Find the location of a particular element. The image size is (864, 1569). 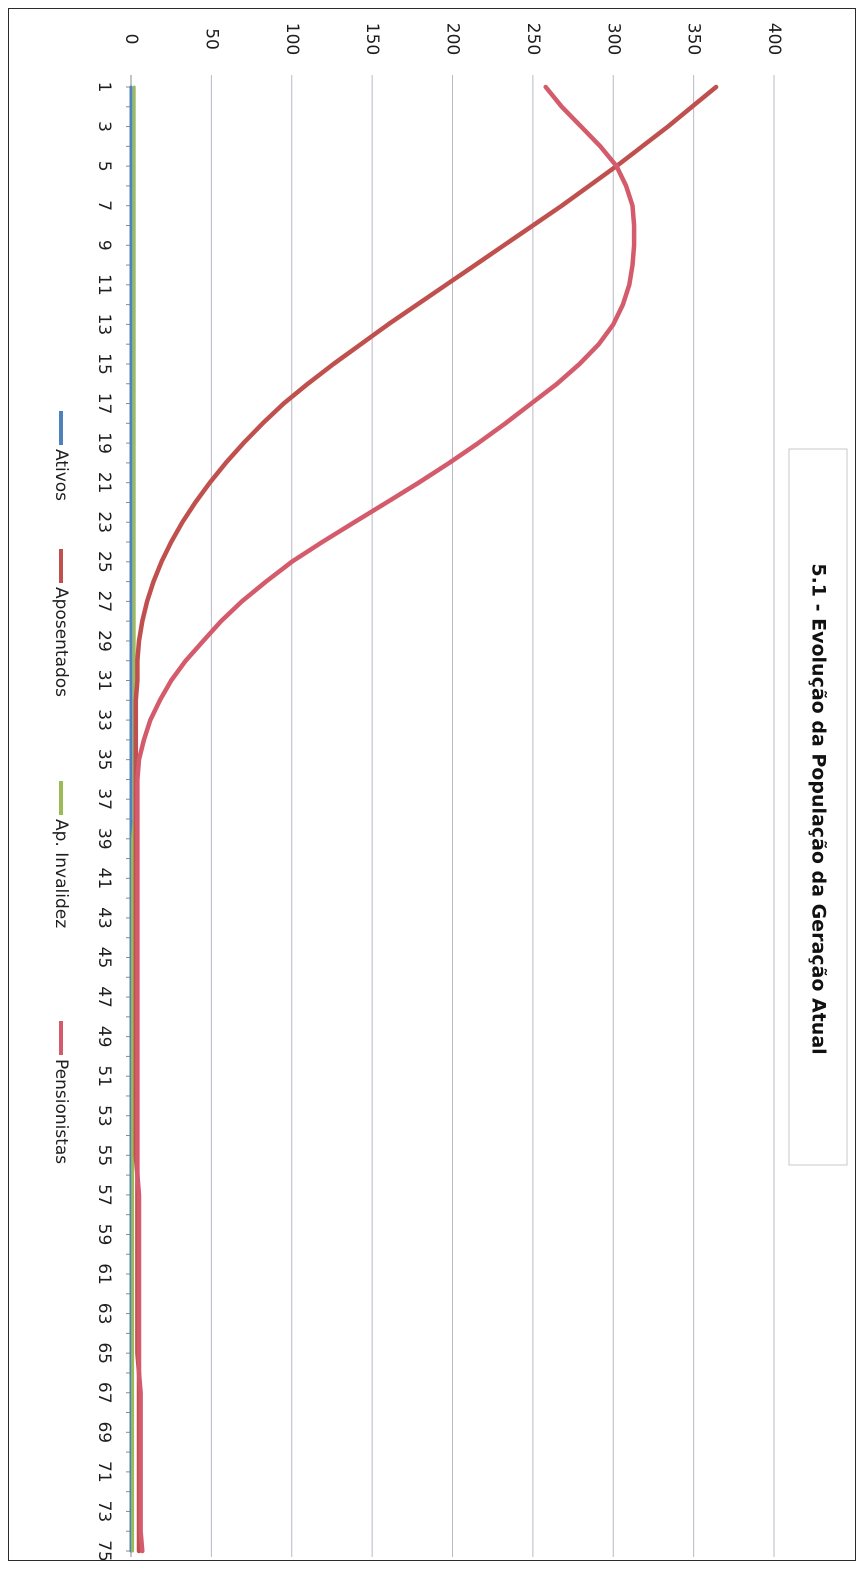

x-tick-label: 37 is located at coordinates (104, 799).